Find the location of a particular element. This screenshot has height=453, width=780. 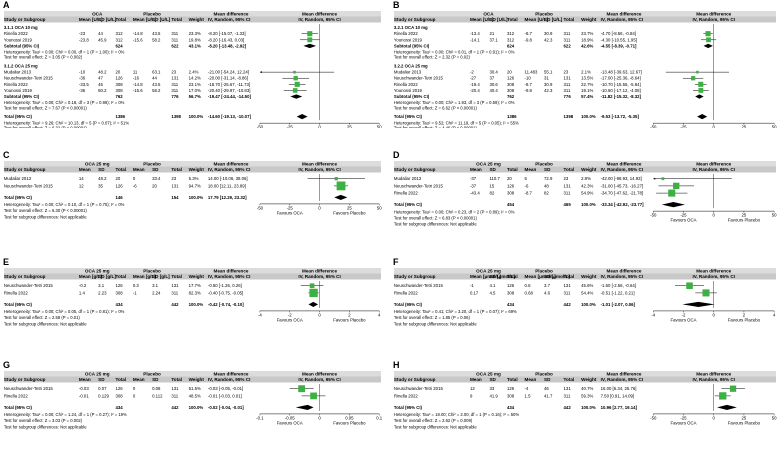

cell-value: 17.7% is located at coordinates (195, 285).